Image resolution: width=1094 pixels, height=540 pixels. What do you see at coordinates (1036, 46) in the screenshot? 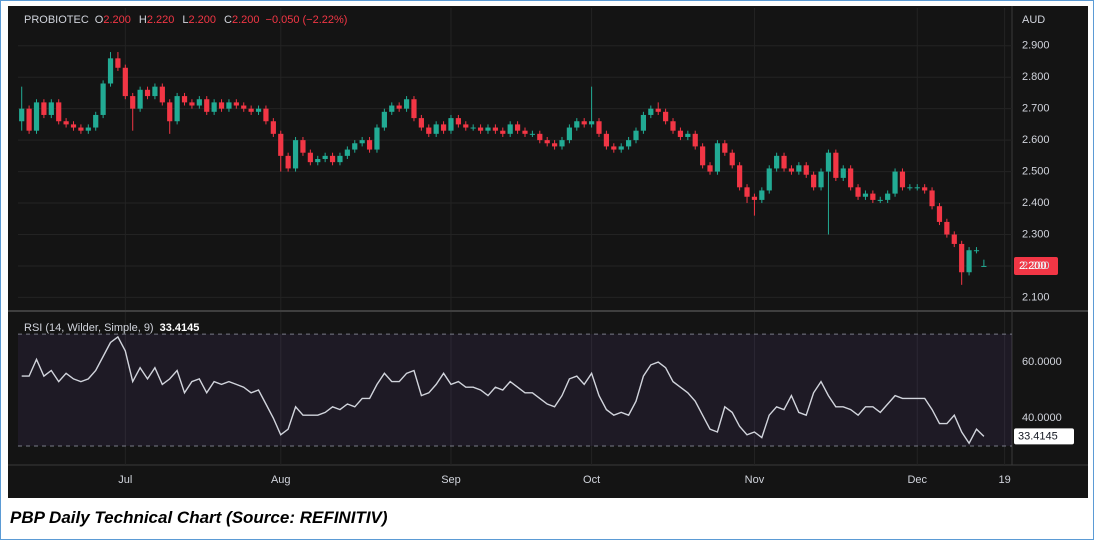
I see `y-tick-label: 2.900` at bounding box center [1036, 46].